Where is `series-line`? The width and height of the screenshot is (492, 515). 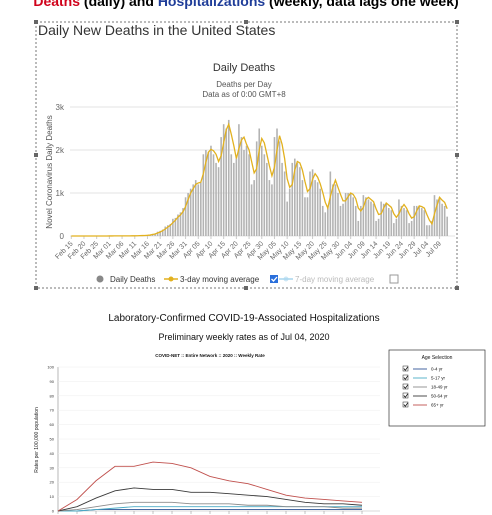 series-line is located at coordinates (210, 499).